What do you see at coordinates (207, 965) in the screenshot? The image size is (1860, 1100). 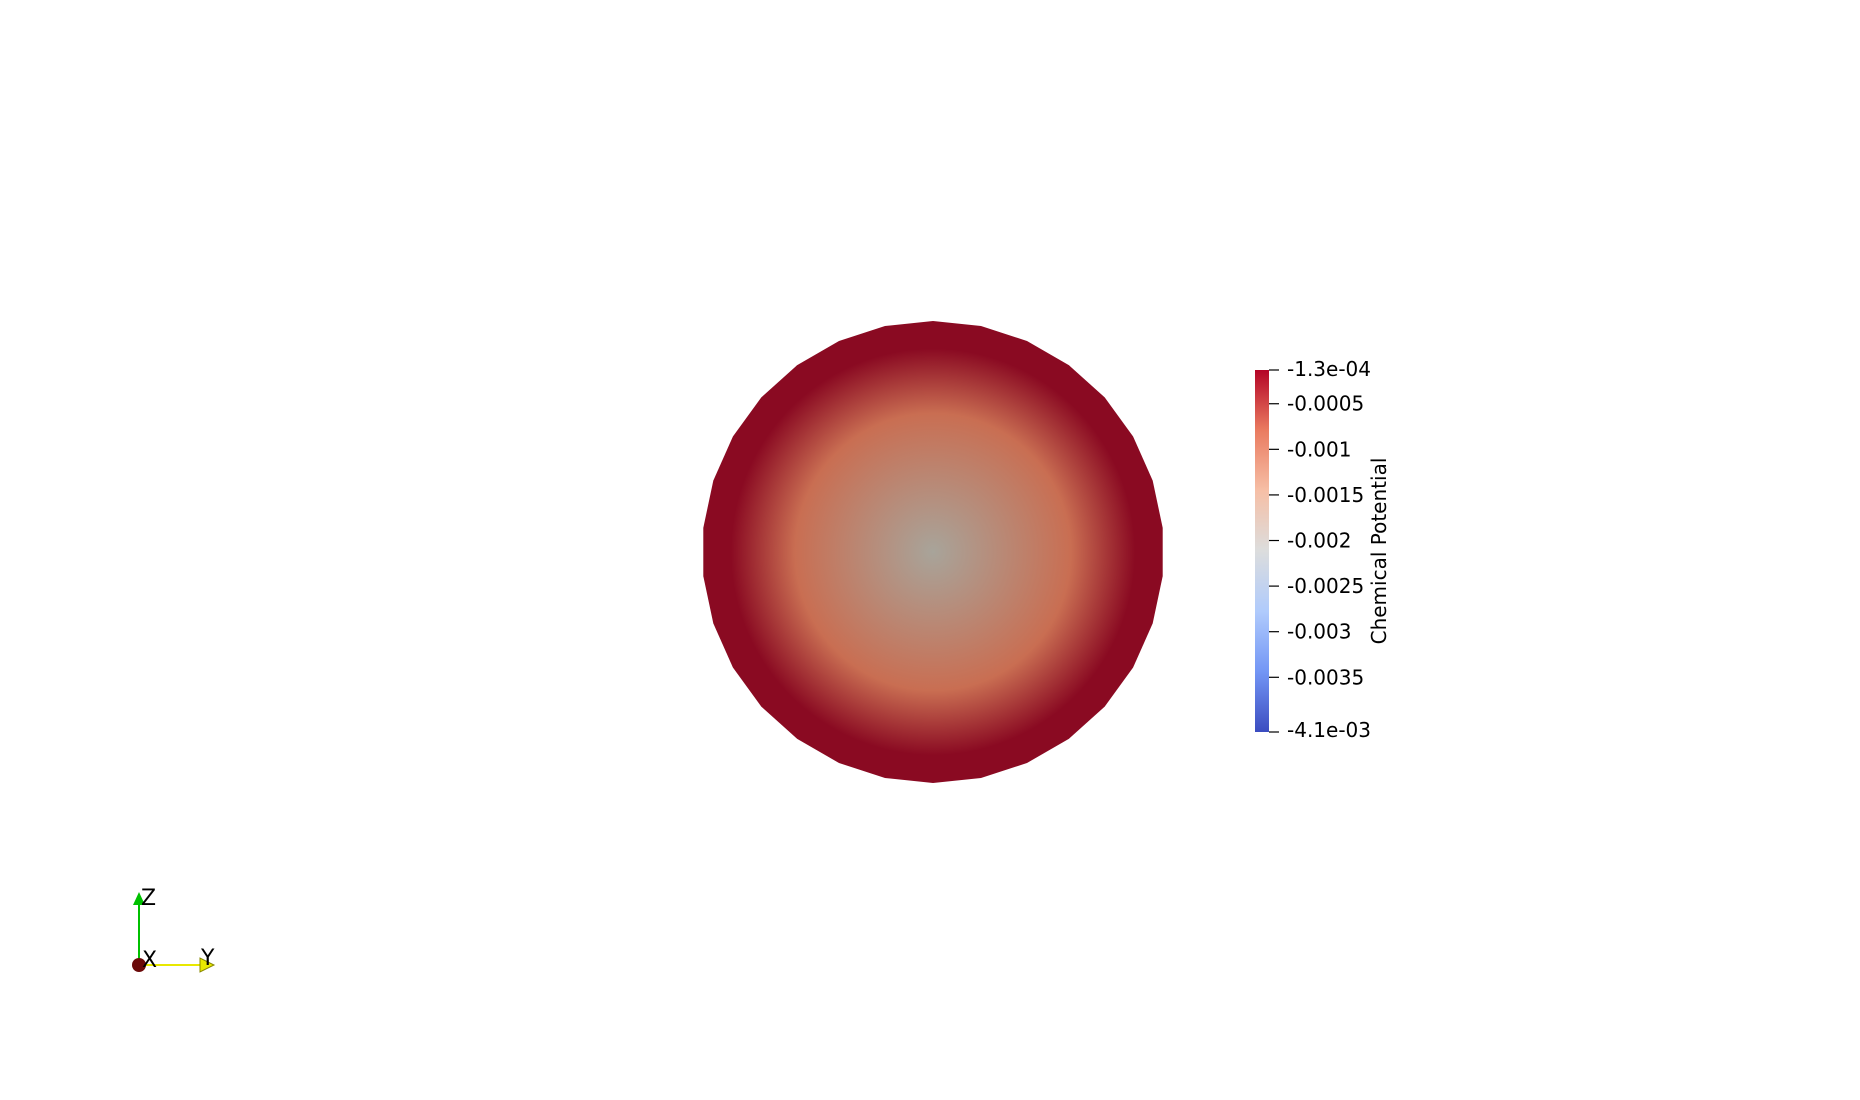 I see `y-axis-arrow-icon` at bounding box center [207, 965].